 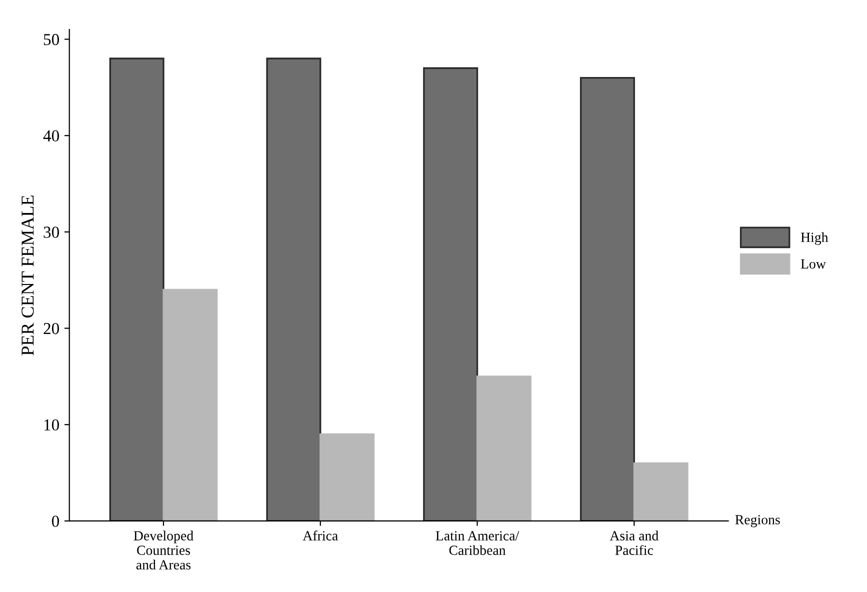 I want to click on x-axis-title: Regions, so click(x=757, y=521).